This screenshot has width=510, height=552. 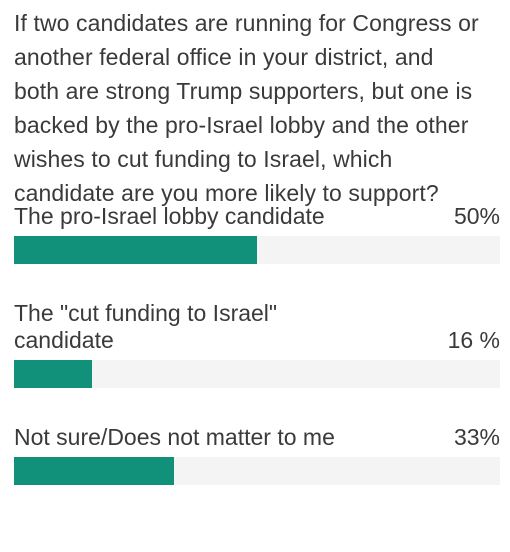 I want to click on poll-option-label: The pro-Israel lobby candidate, so click(x=169, y=216).